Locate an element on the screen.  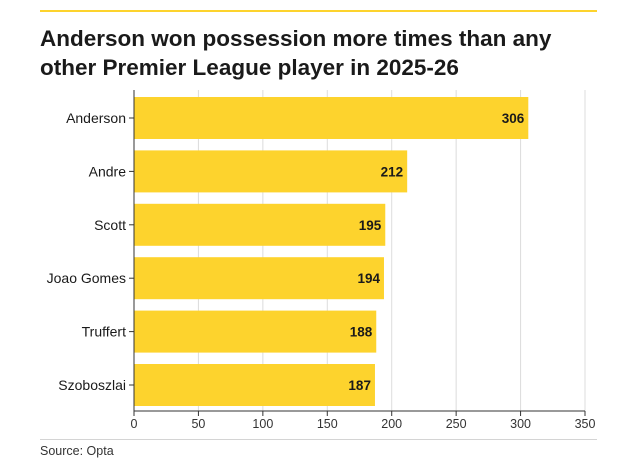
x-tick-label: 250 is located at coordinates (456, 424).